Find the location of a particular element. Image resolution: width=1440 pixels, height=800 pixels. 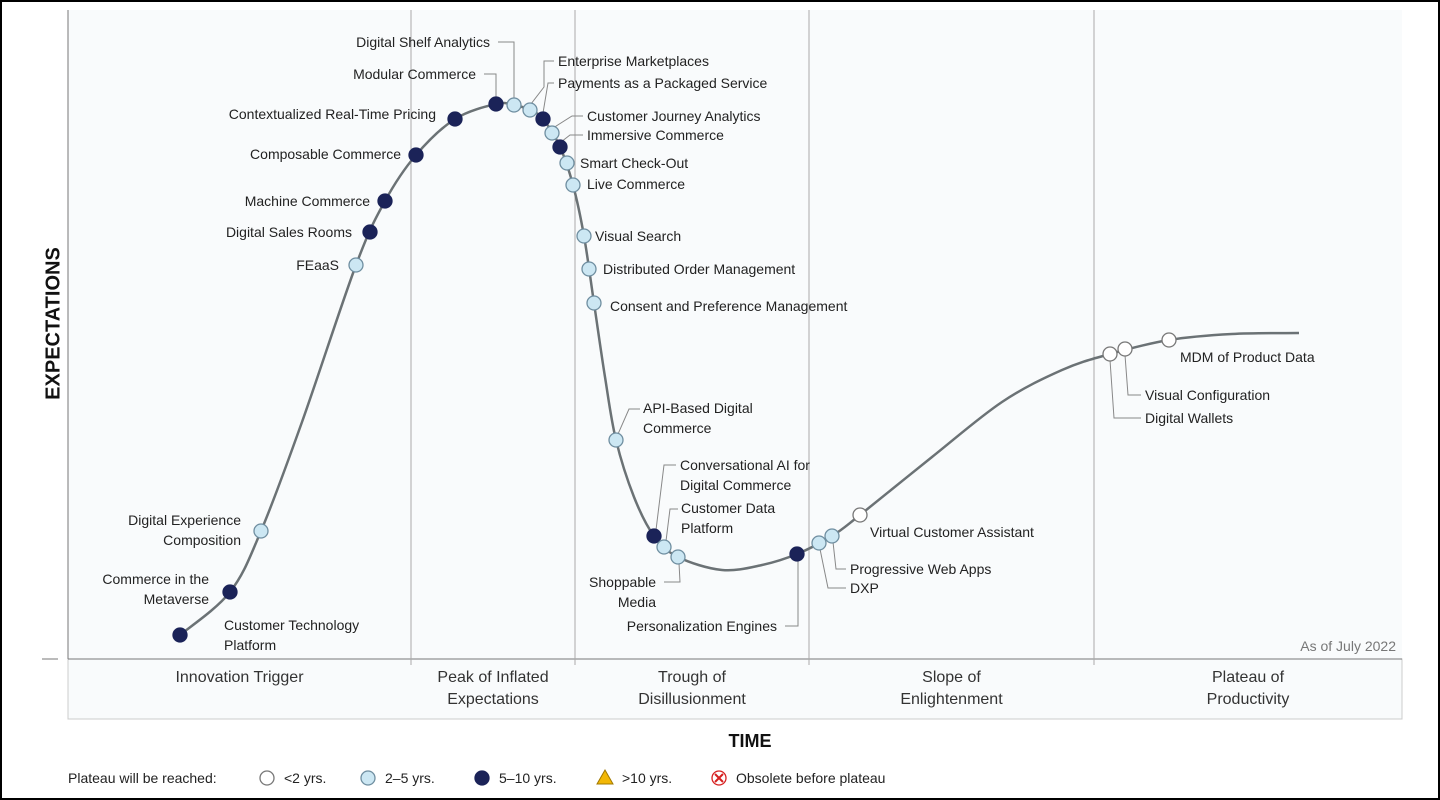

technology-label: Digital Experience Composition is located at coordinates (184, 530).